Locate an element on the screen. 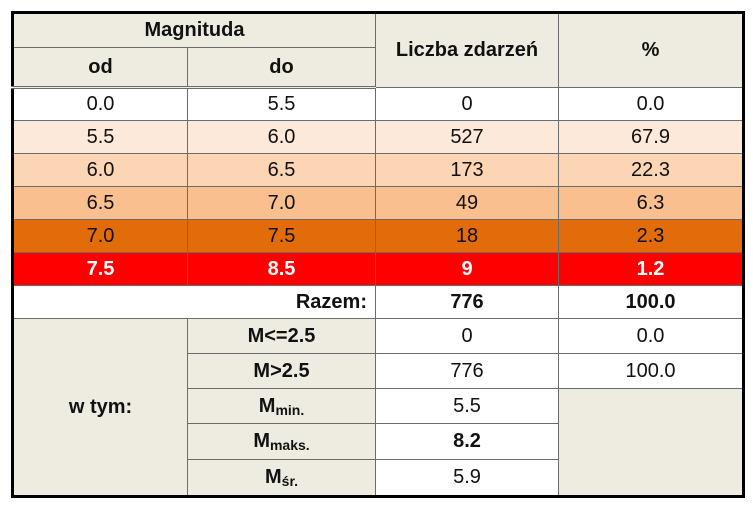  header-to: do is located at coordinates (281, 68).